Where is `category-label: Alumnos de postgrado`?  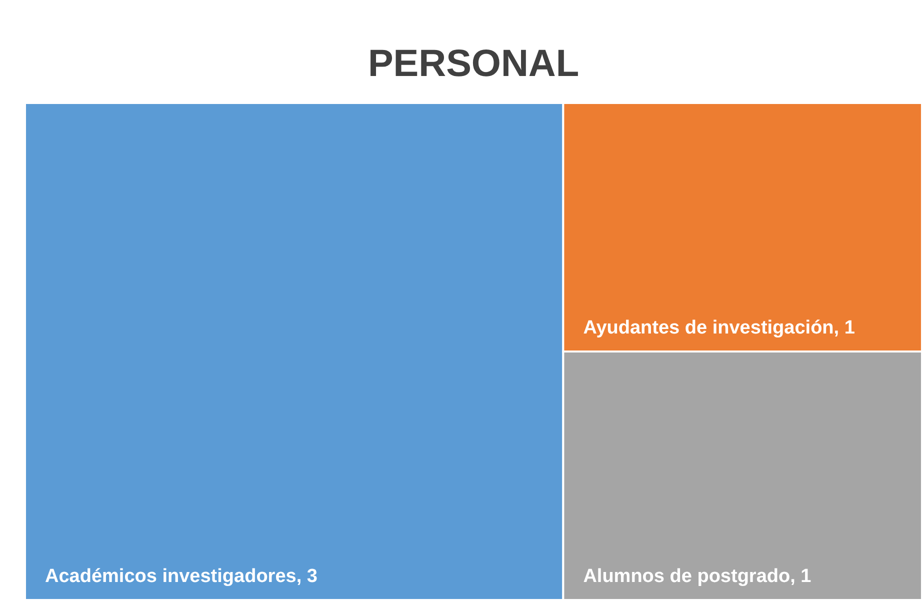
category-label: Alumnos de postgrado is located at coordinates (686, 576).